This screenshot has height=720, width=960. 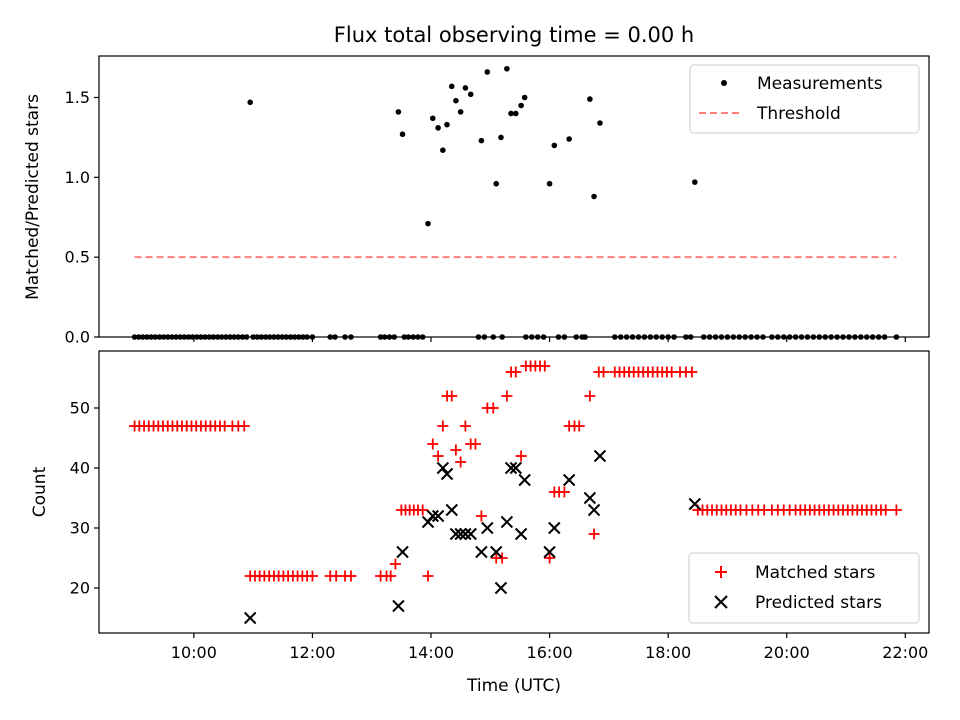 I want to click on top-legend: Measurements Threshold, so click(x=804, y=99).